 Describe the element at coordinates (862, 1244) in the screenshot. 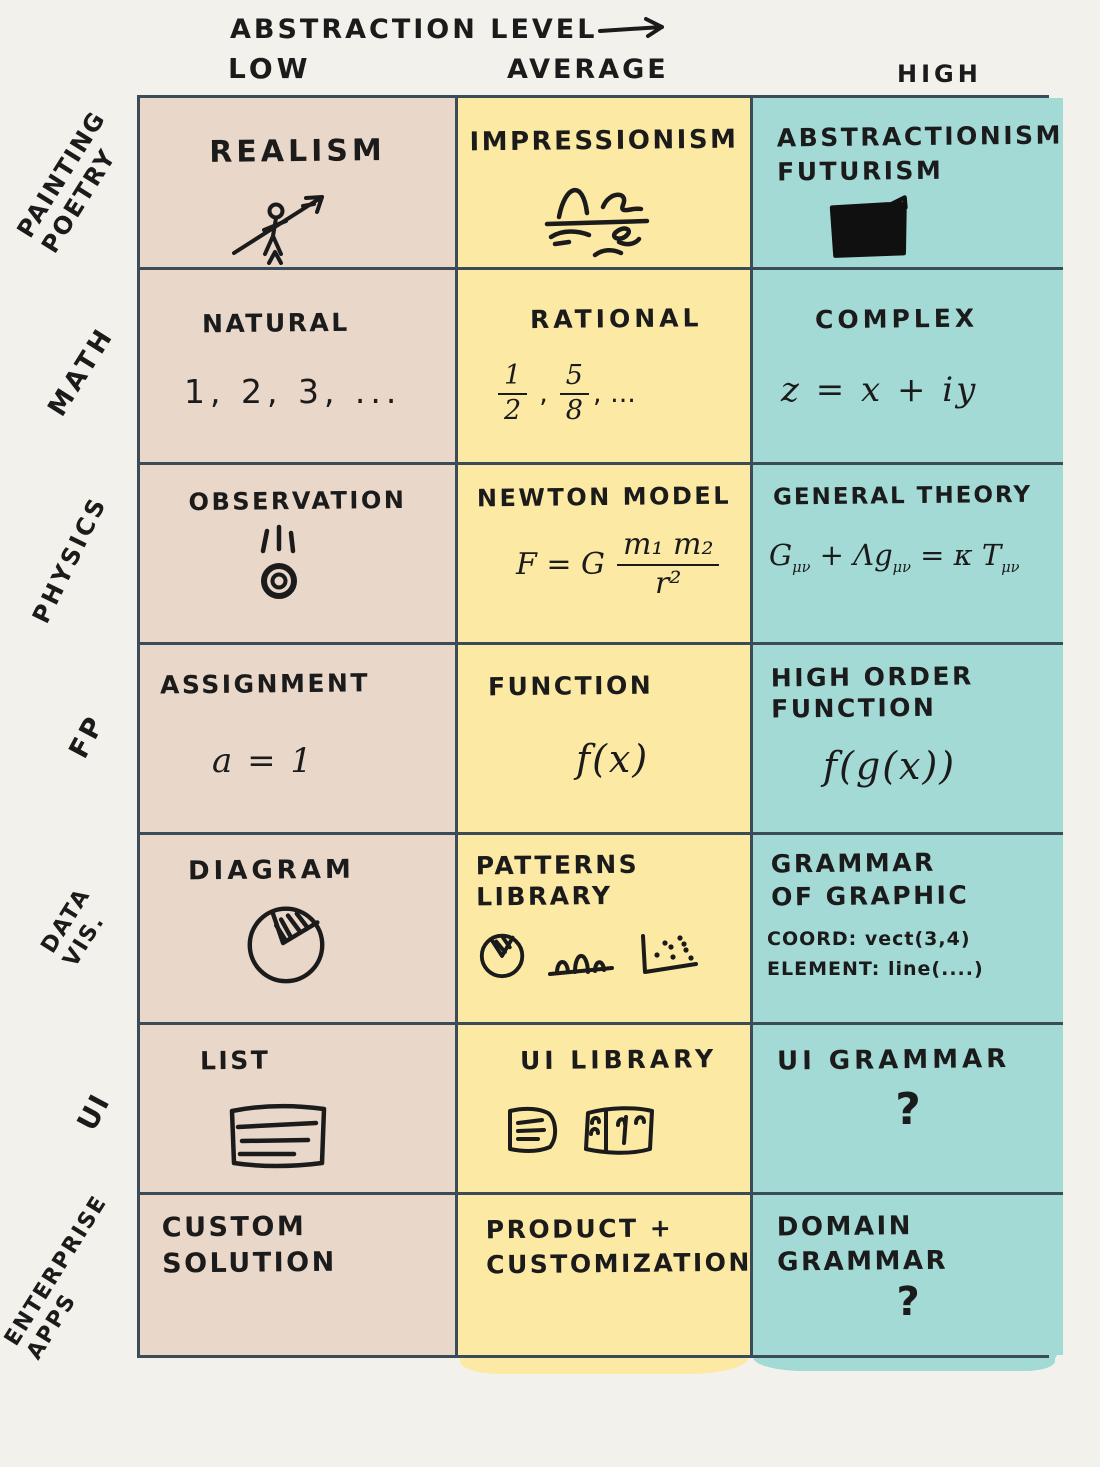

I see `cell-title: DOMAIN GRAMMAR` at that location.